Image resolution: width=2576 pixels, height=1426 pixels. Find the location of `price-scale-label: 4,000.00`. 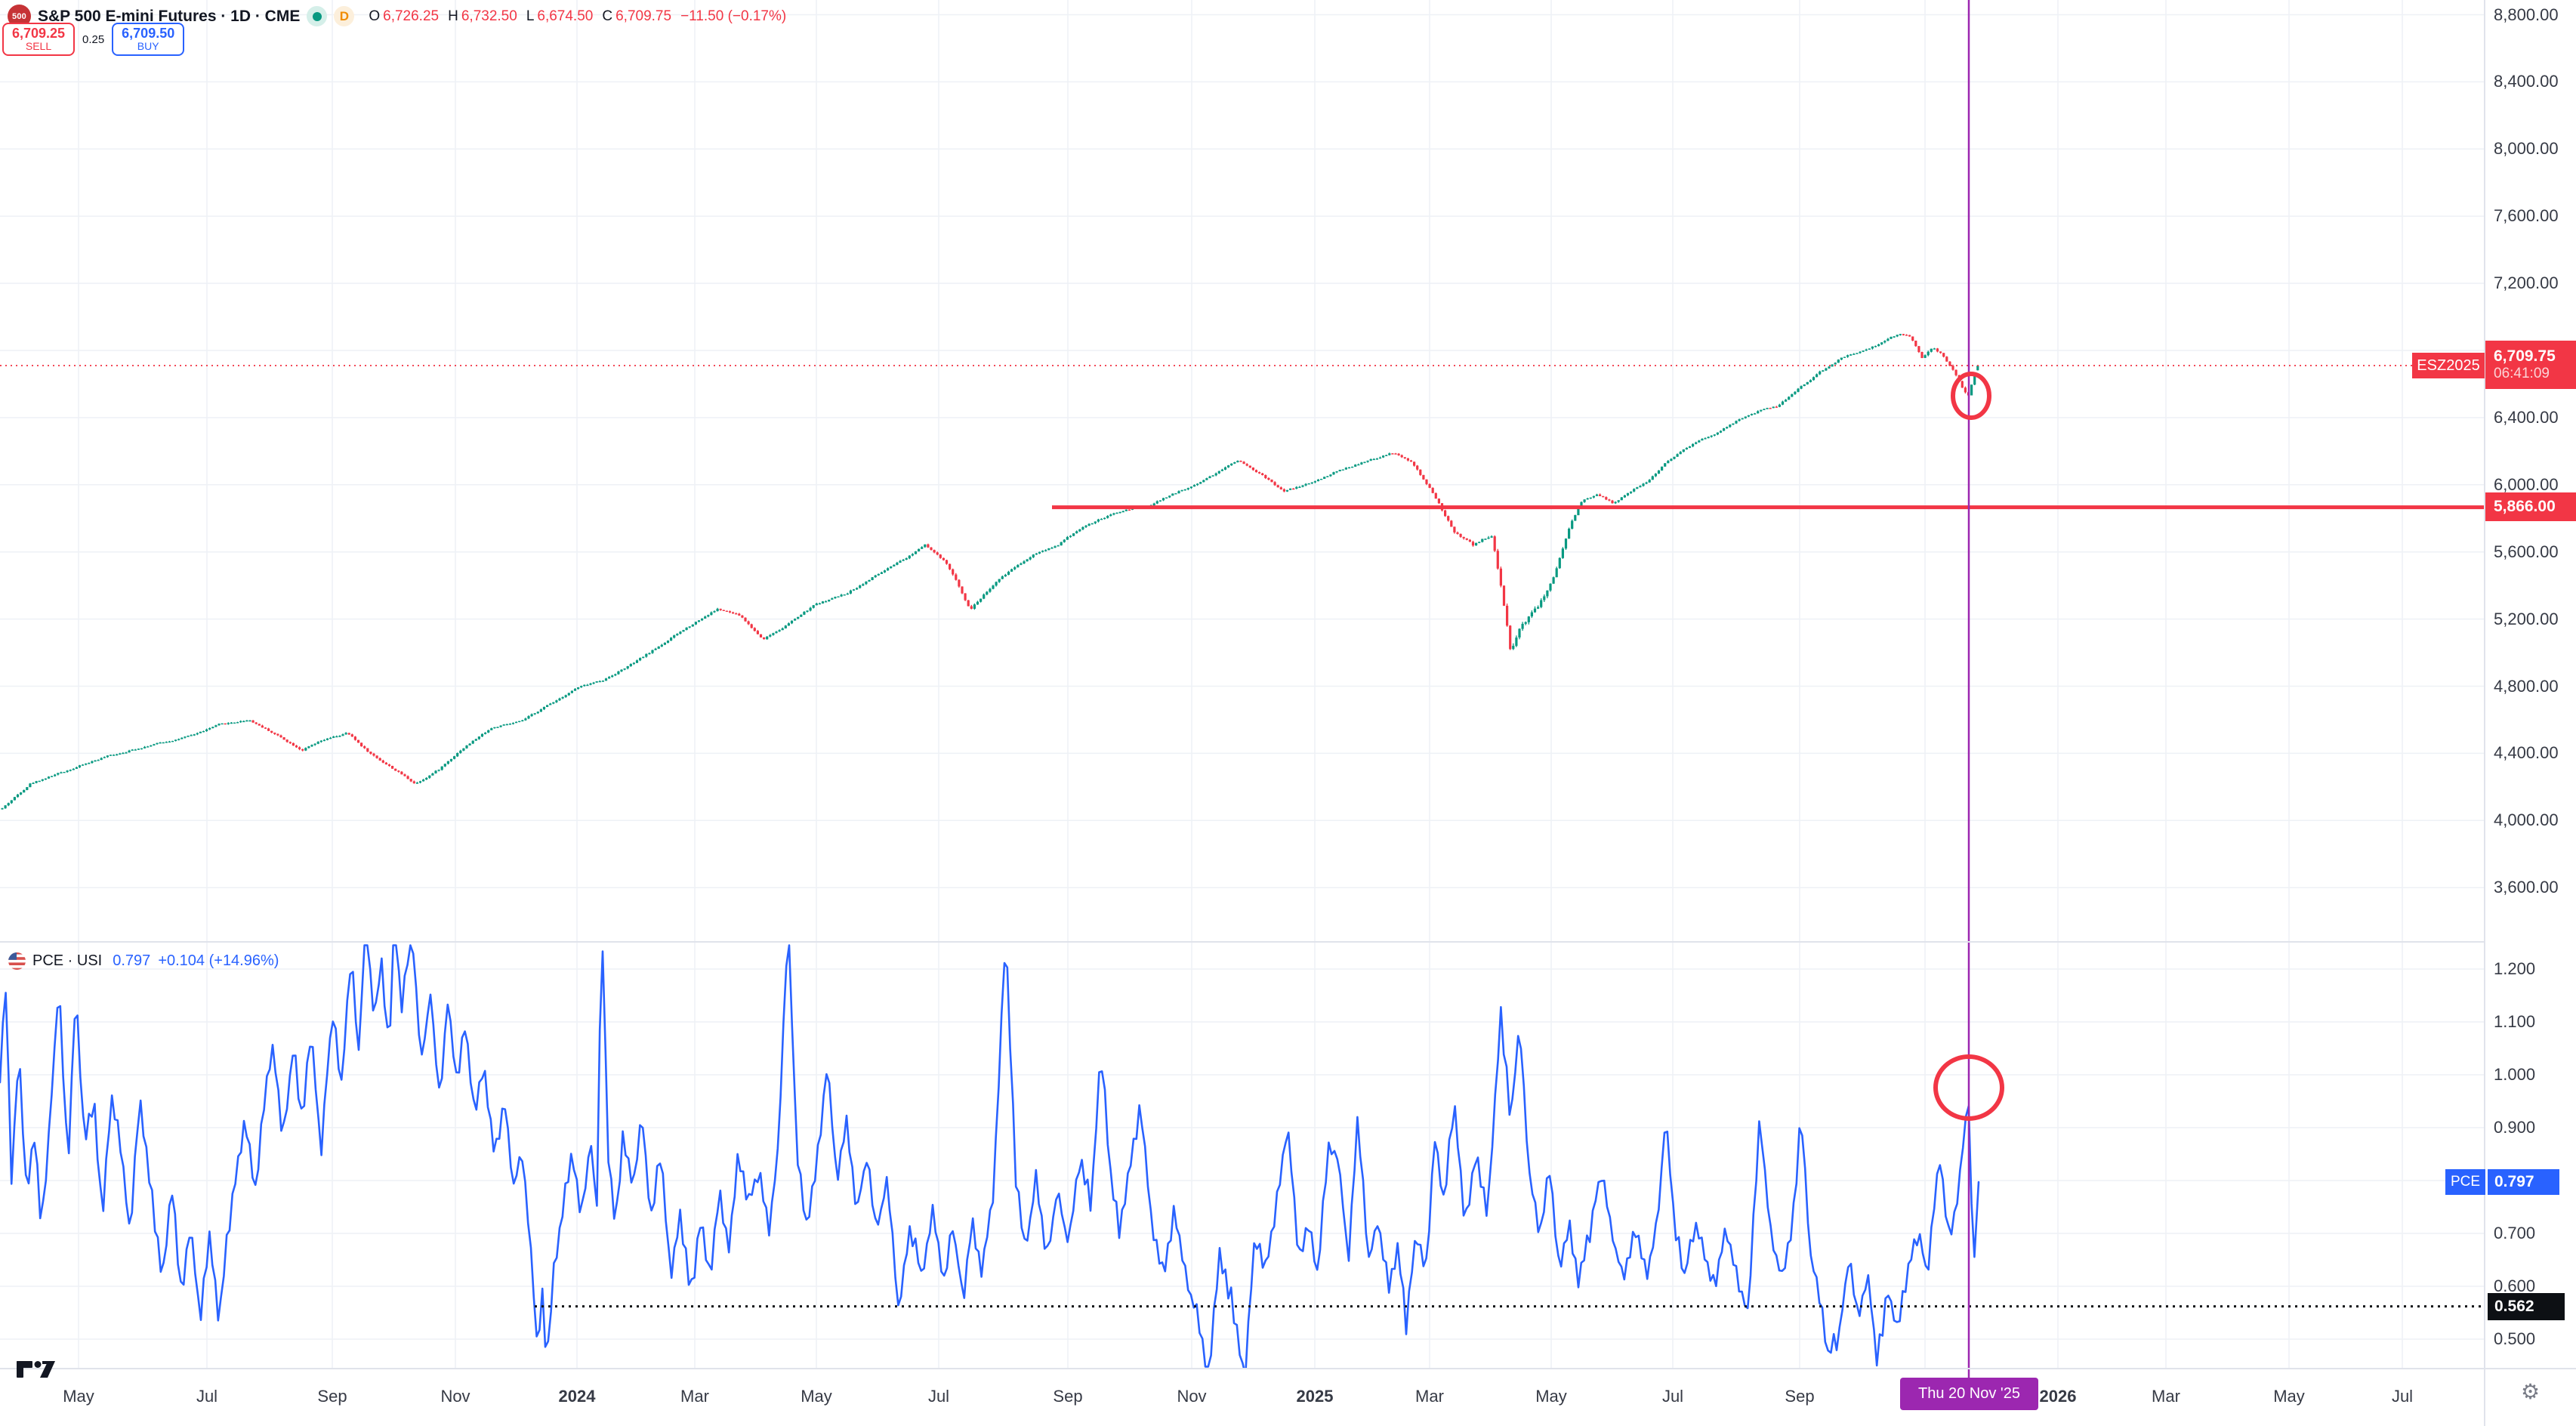

price-scale-label: 4,000.00 is located at coordinates (2526, 820).